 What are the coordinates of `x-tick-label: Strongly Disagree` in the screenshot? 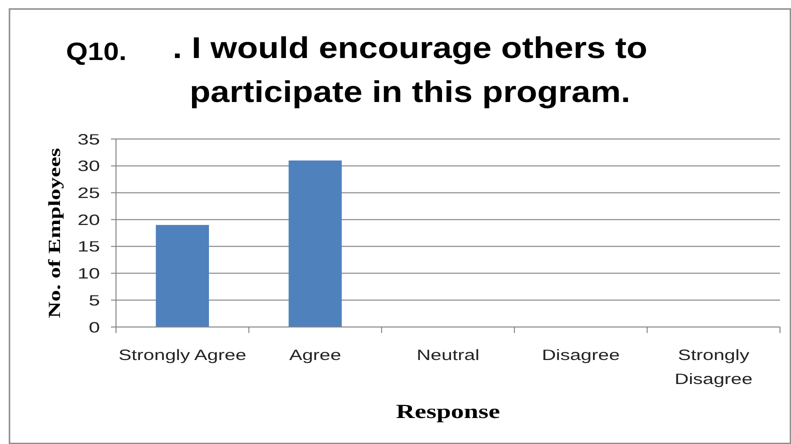 It's located at (713, 367).